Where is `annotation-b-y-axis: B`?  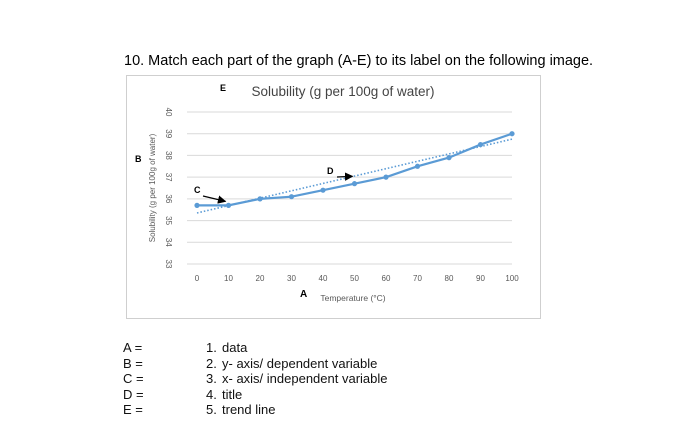
annotation-b-y-axis: B is located at coordinates (138, 159).